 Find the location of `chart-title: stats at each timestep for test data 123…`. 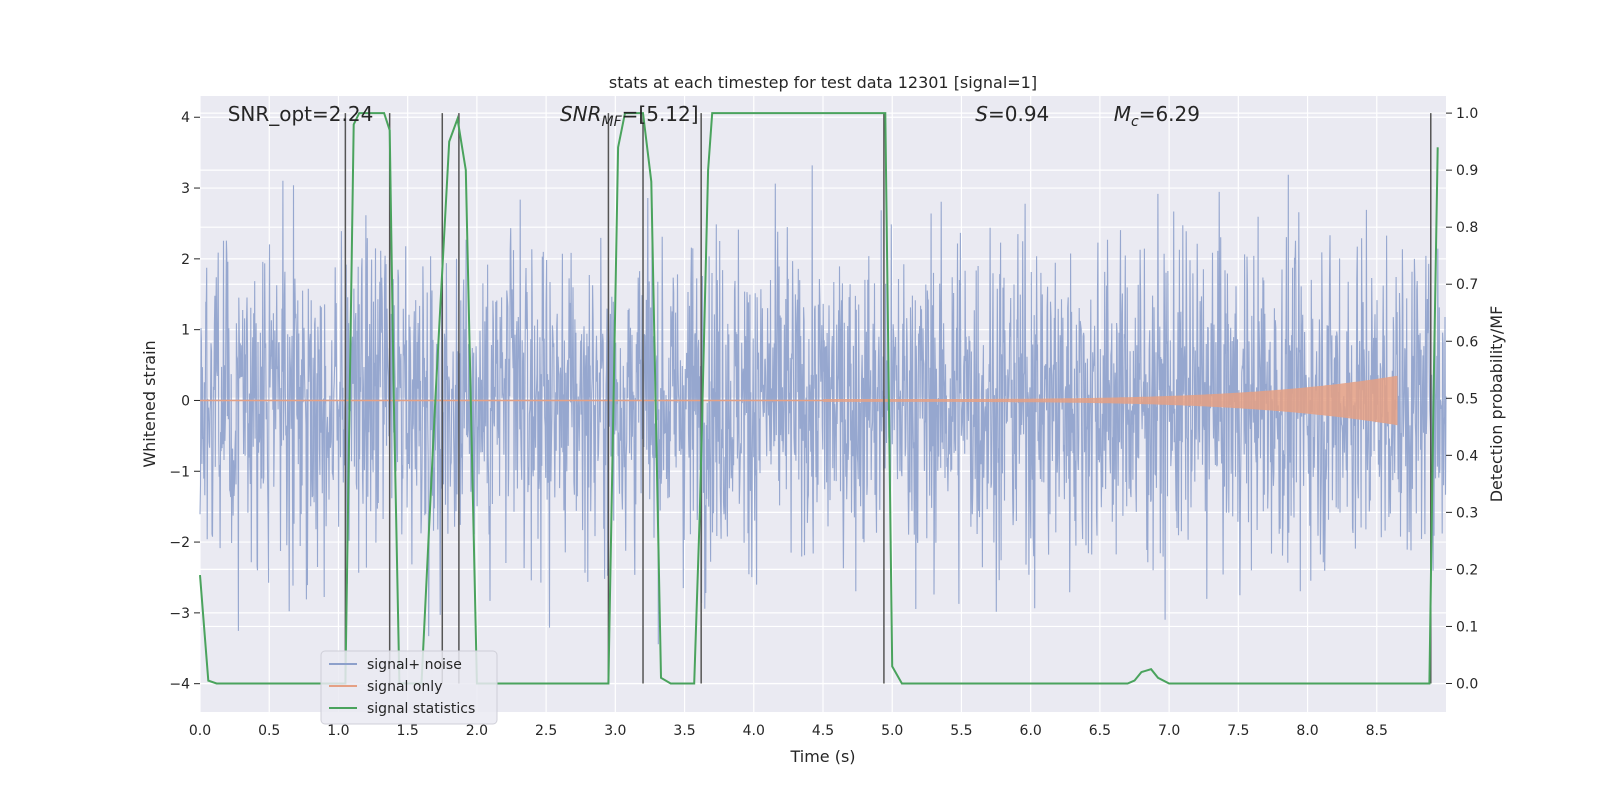

chart-title: stats at each timestep for test data 123… is located at coordinates (823, 82).